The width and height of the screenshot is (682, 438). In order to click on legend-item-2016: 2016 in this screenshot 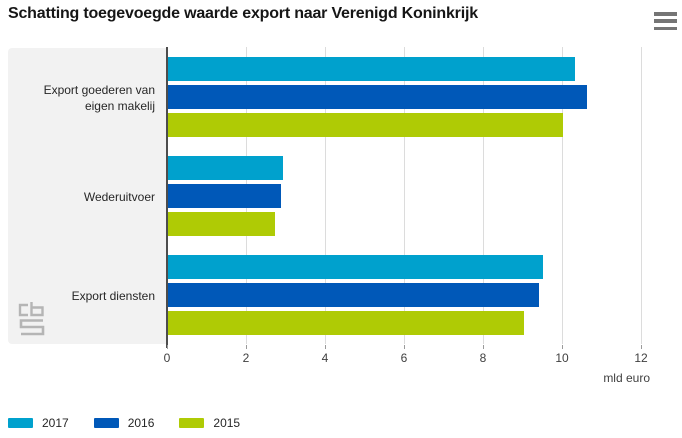, I will do `click(124, 423)`.